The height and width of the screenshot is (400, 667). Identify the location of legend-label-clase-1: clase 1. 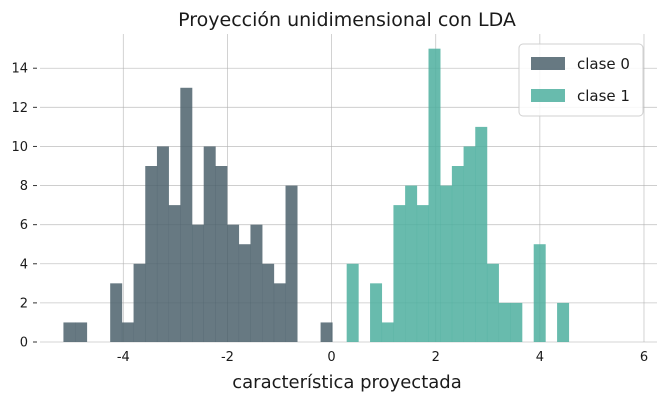
(603, 96).